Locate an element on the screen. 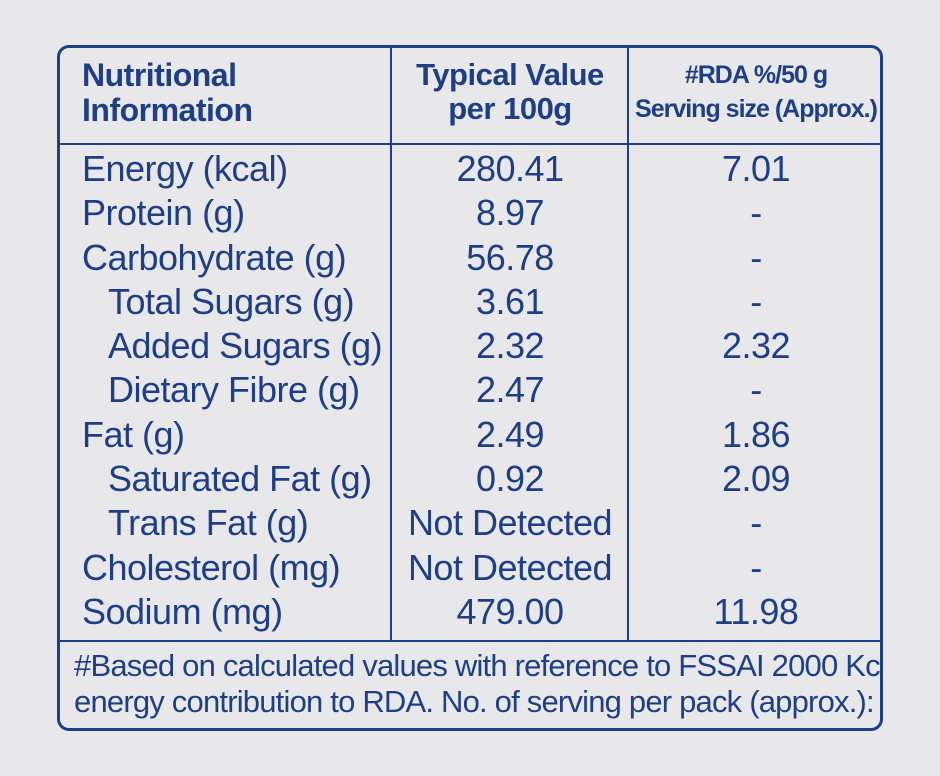 Image resolution: width=940 pixels, height=776 pixels. table-row: Carbohydrate (g) 56.78 - is located at coordinates (470, 257).